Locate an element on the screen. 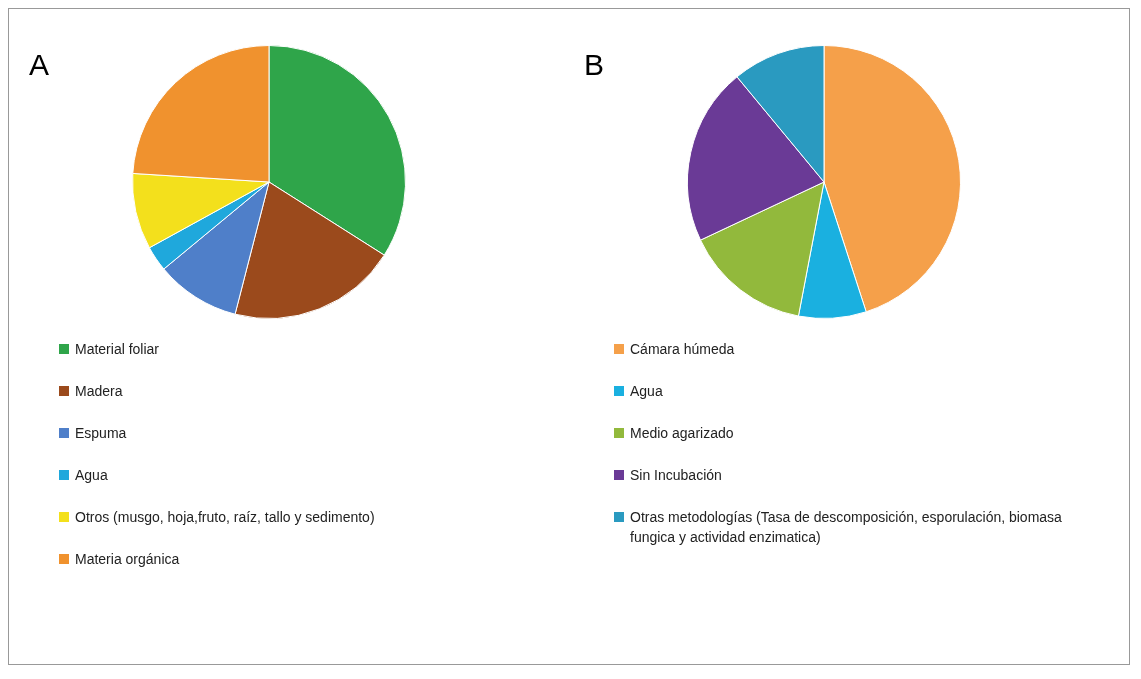 The width and height of the screenshot is (1141, 679). legend-label: Medio agarizado is located at coordinates (682, 433).